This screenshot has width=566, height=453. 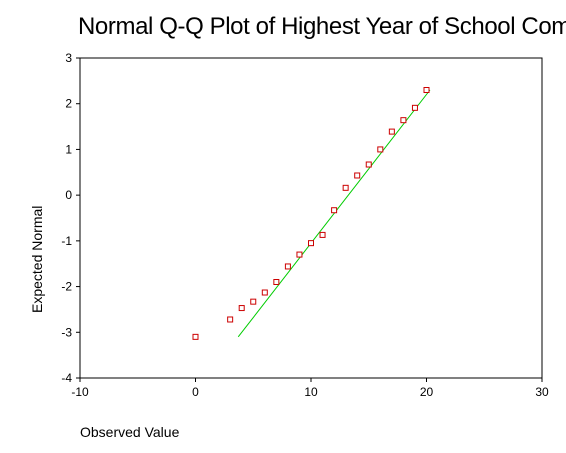 I want to click on x-axis-ticks: -10 0 10 20 30, so click(x=310, y=388).